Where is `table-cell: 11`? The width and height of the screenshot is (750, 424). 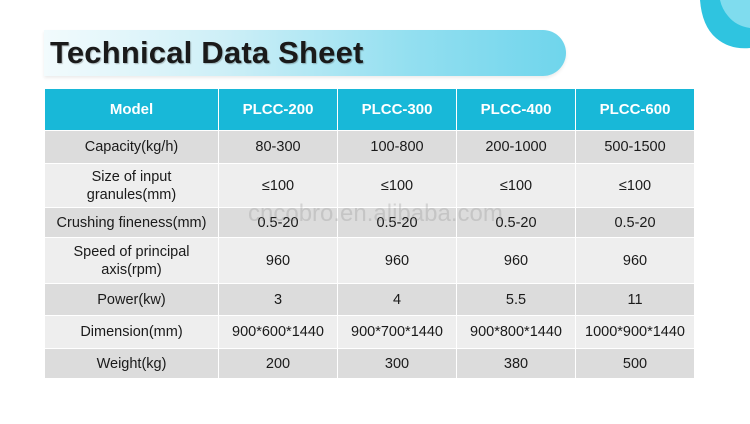
table-cell: 11 is located at coordinates (635, 299).